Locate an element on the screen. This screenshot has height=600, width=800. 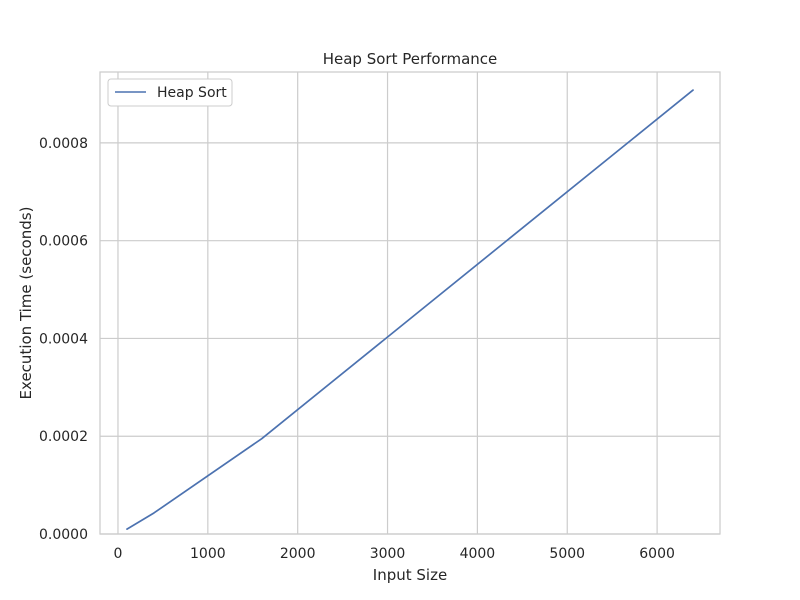
y-axis-label: Execution Time (seconds) is located at coordinates (26, 303).